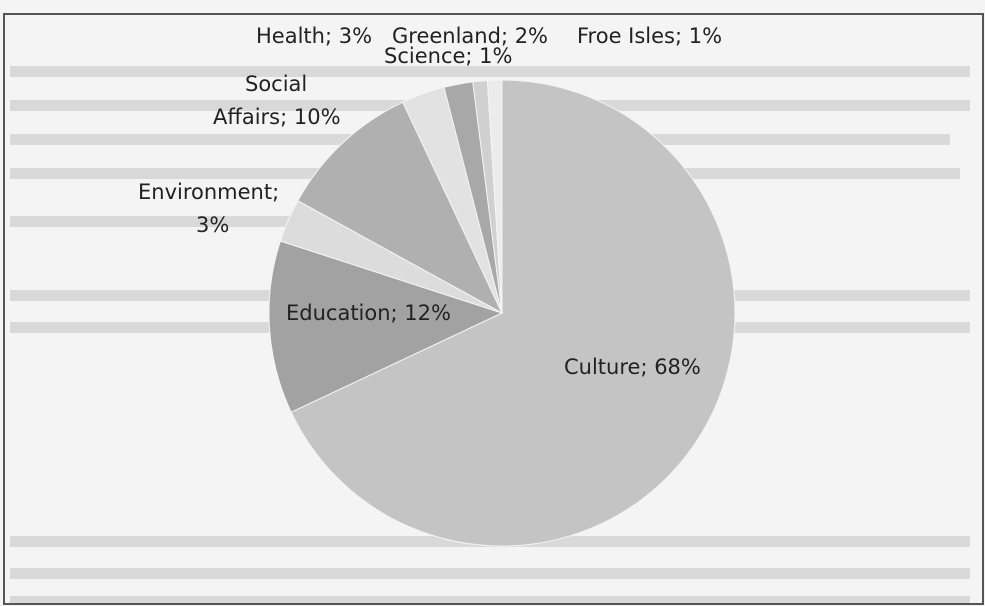  Describe the element at coordinates (494, 196) in the screenshot. I see `pie-slice-froe-isles` at that location.